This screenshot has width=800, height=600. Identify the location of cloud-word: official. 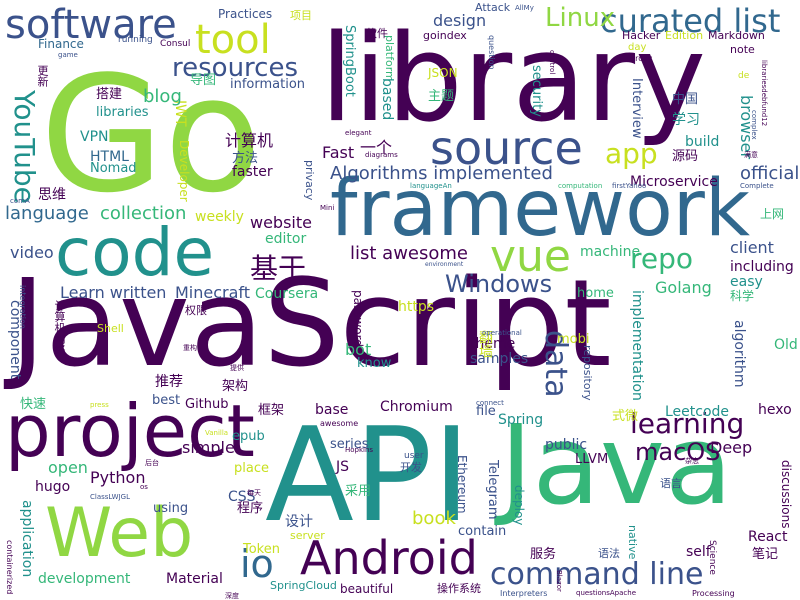
(770, 173).